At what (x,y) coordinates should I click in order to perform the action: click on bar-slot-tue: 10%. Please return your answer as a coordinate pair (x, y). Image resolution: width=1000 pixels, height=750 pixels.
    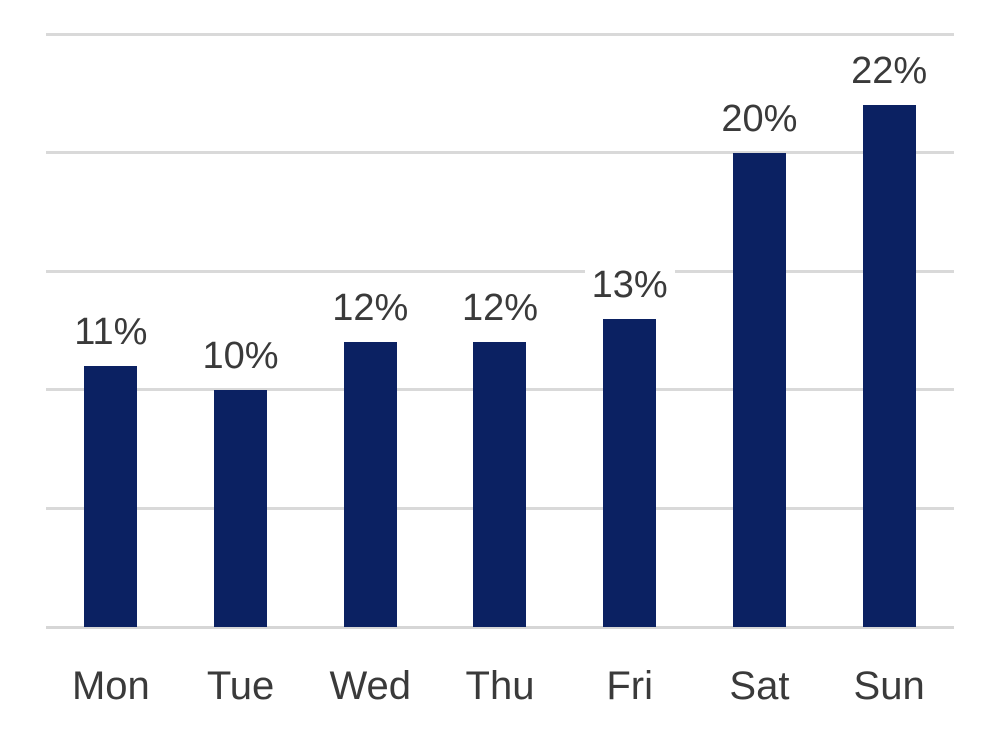
    Looking at the image, I should click on (241, 330).